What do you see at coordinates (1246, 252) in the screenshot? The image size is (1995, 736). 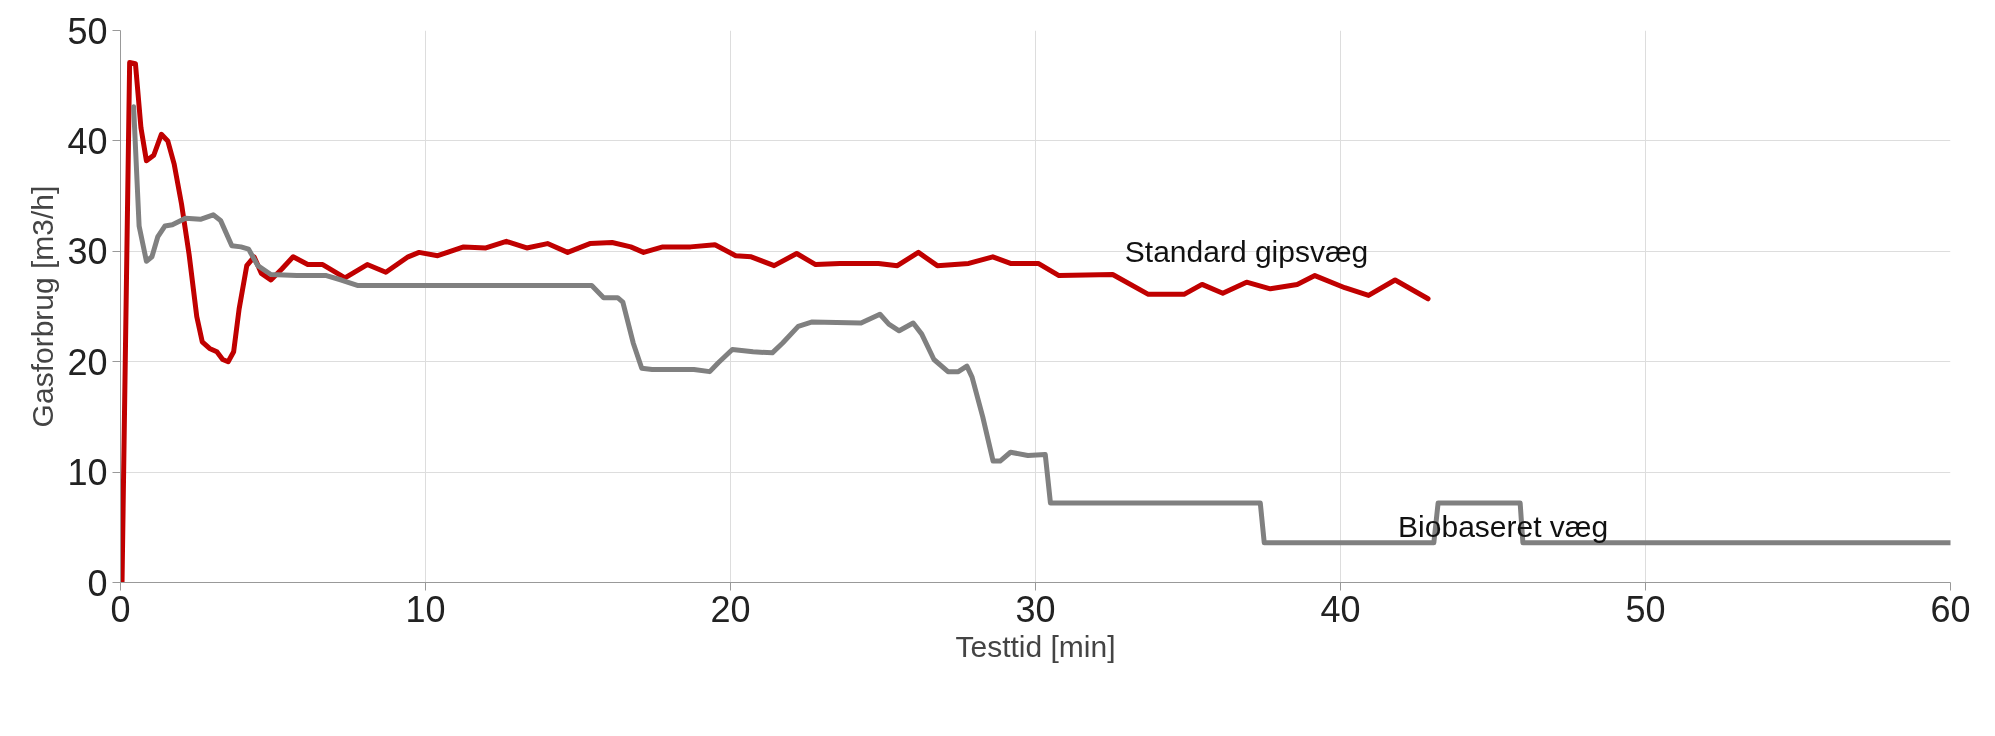 I see `series-label: Standard gipsvæg` at bounding box center [1246, 252].